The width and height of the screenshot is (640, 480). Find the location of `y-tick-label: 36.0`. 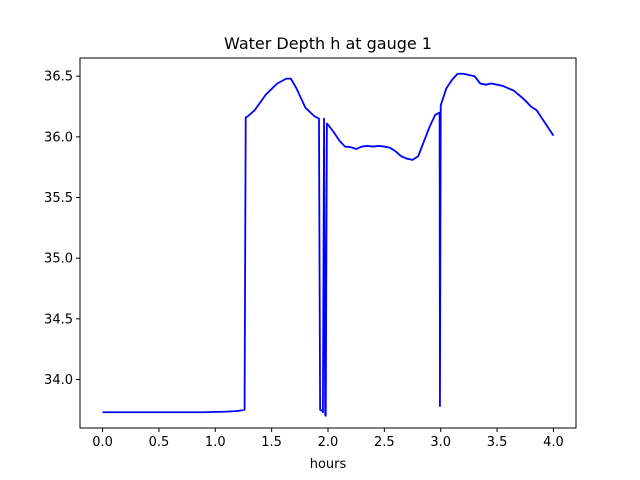

y-tick-label: 36.0 is located at coordinates (58, 137).